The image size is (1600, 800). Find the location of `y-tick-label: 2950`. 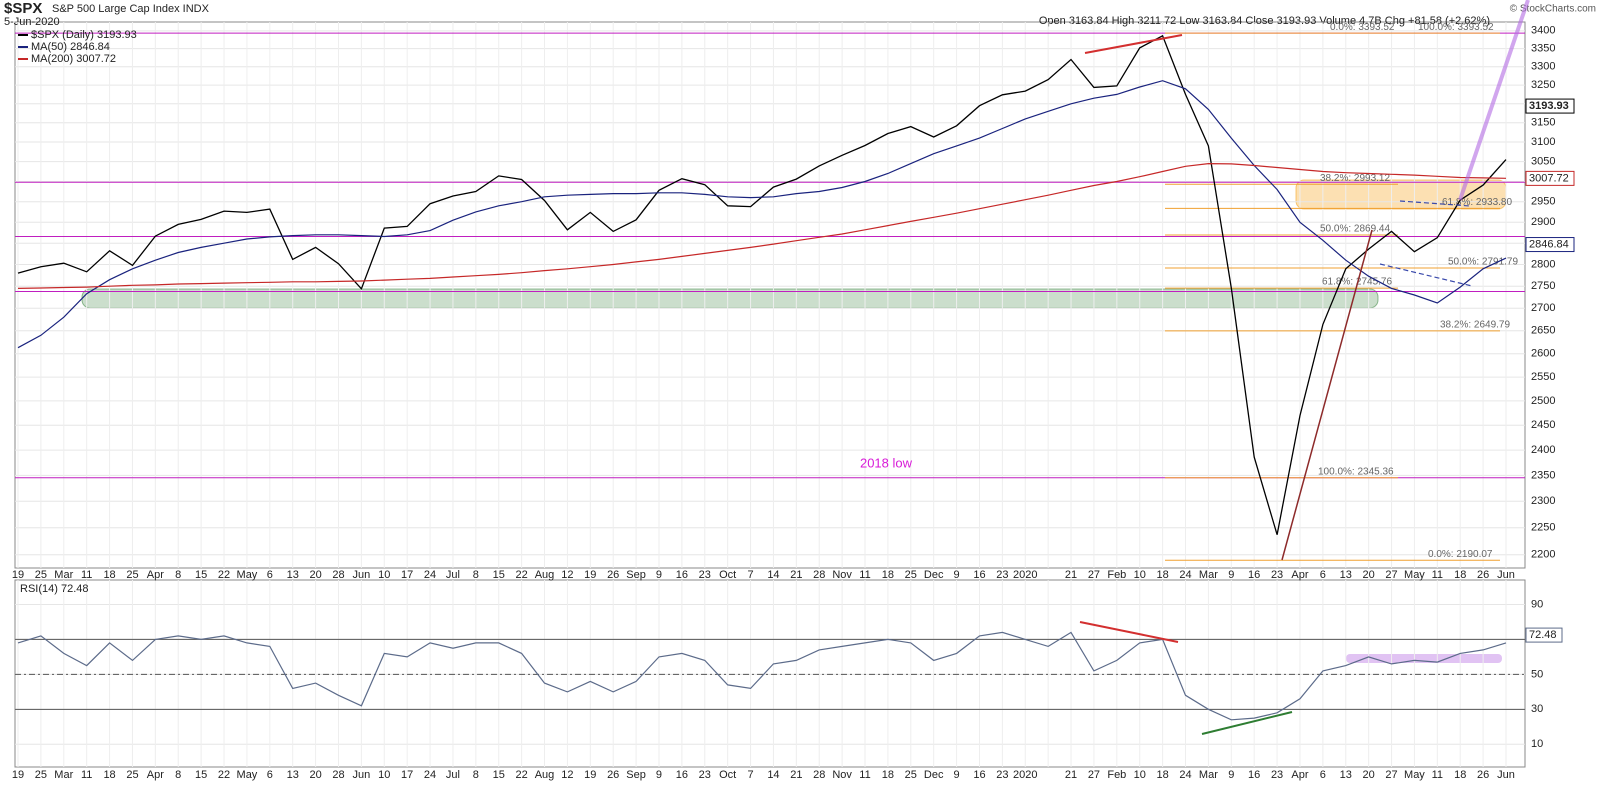

y-tick-label: 2950 is located at coordinates (1543, 202).